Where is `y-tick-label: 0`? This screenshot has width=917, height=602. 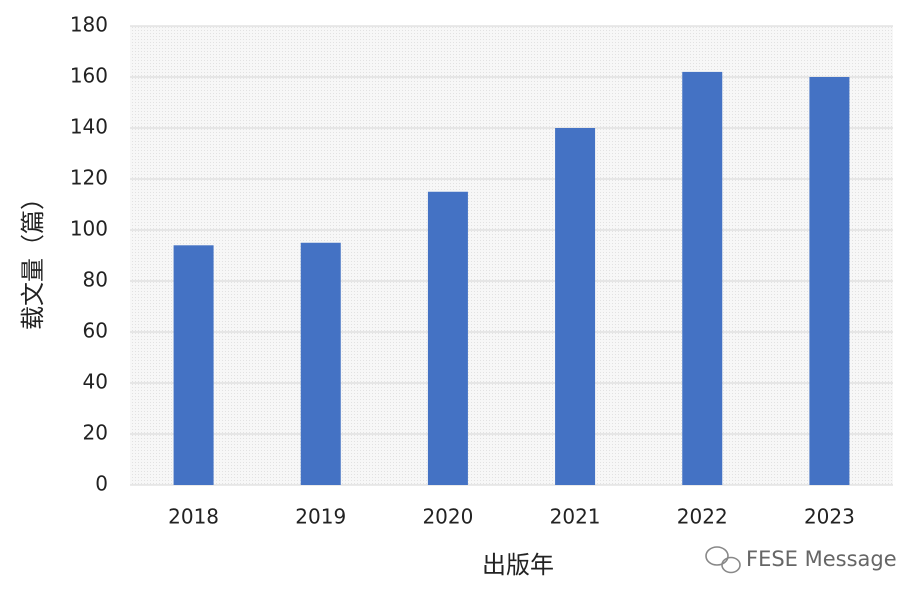
y-tick-label: 0 is located at coordinates (101, 484).